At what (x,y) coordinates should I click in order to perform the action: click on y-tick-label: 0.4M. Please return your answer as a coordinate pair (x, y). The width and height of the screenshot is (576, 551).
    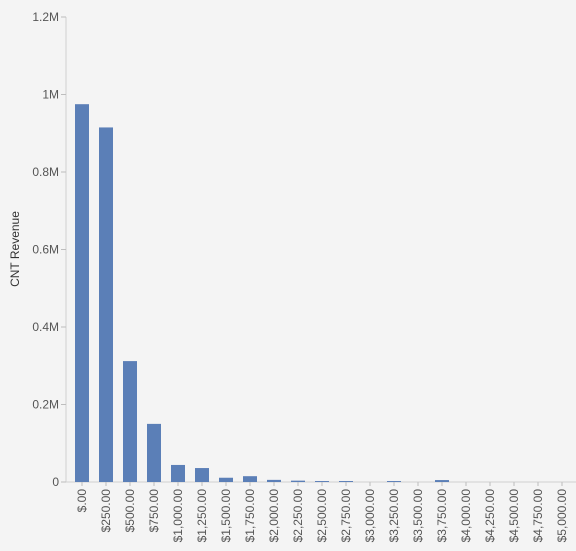
    Looking at the image, I should click on (45, 327).